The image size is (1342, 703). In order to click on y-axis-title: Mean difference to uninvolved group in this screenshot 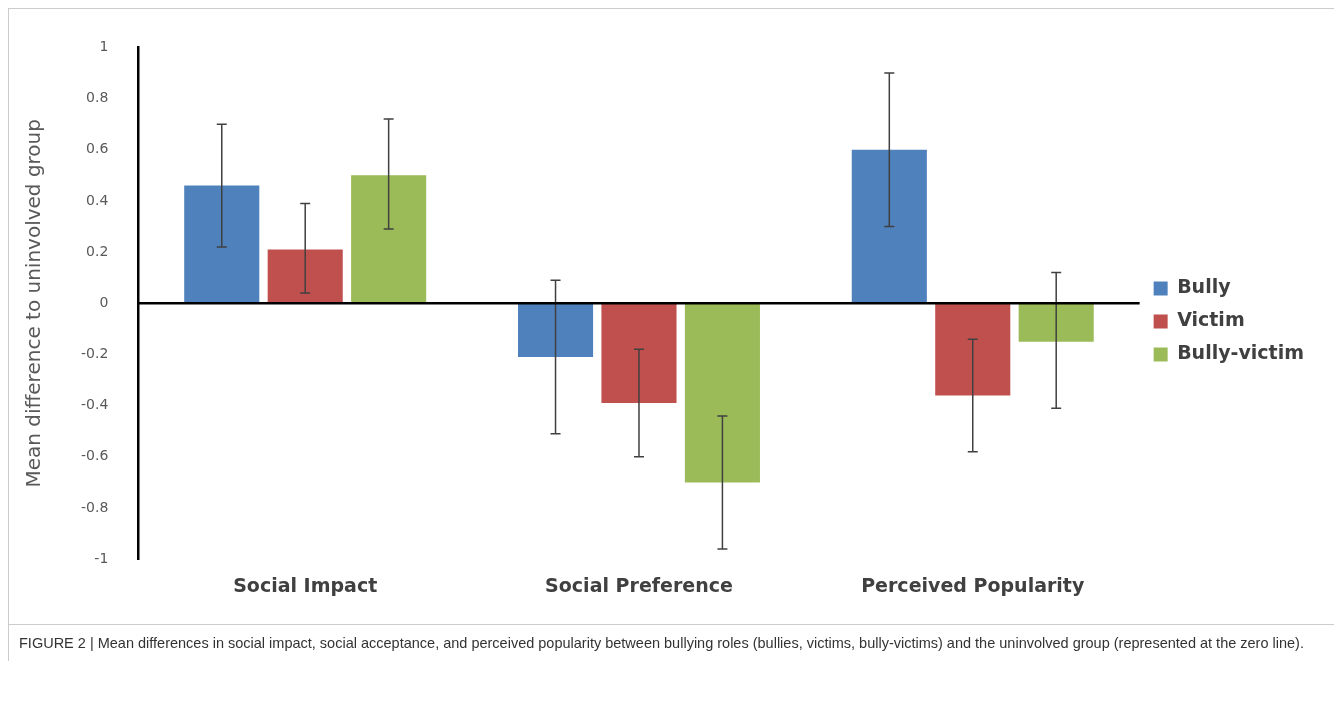, I will do `click(33, 303)`.